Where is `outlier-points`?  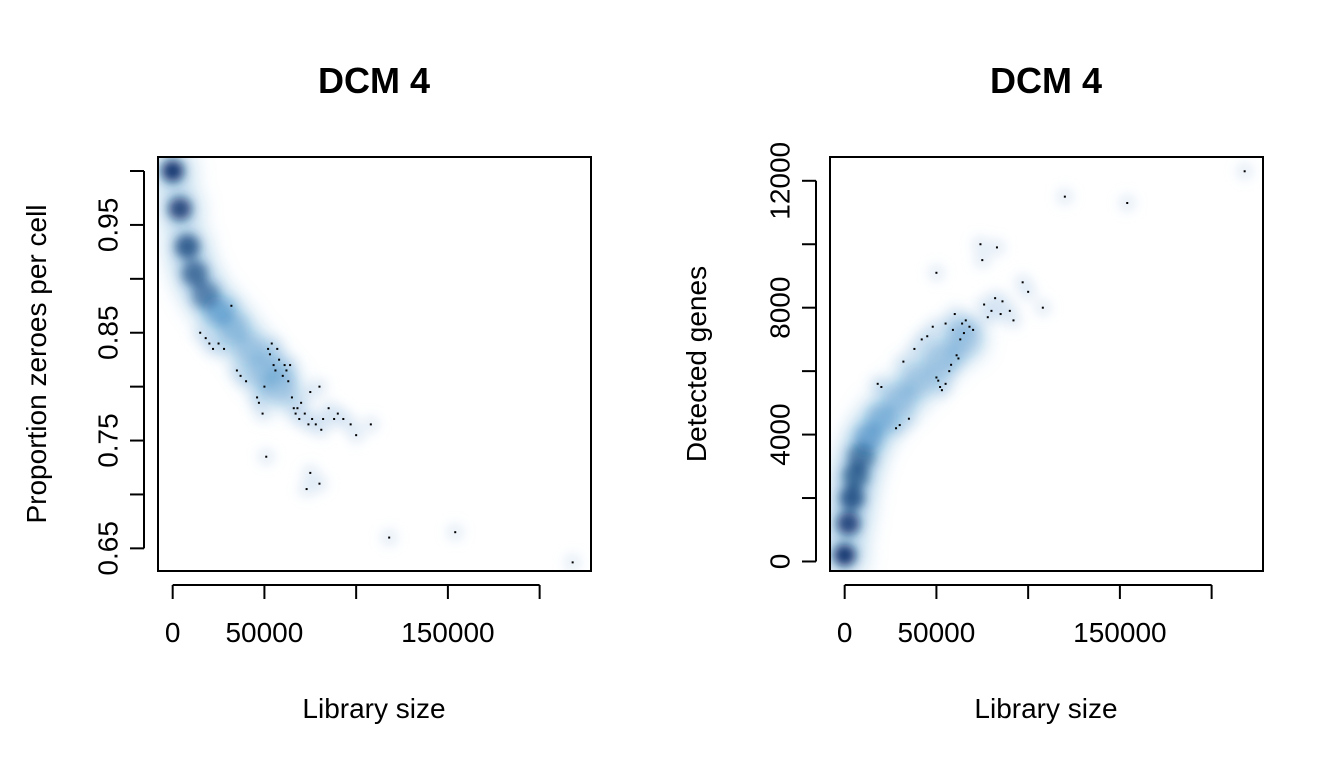
outlier-points is located at coordinates (1061, 300).